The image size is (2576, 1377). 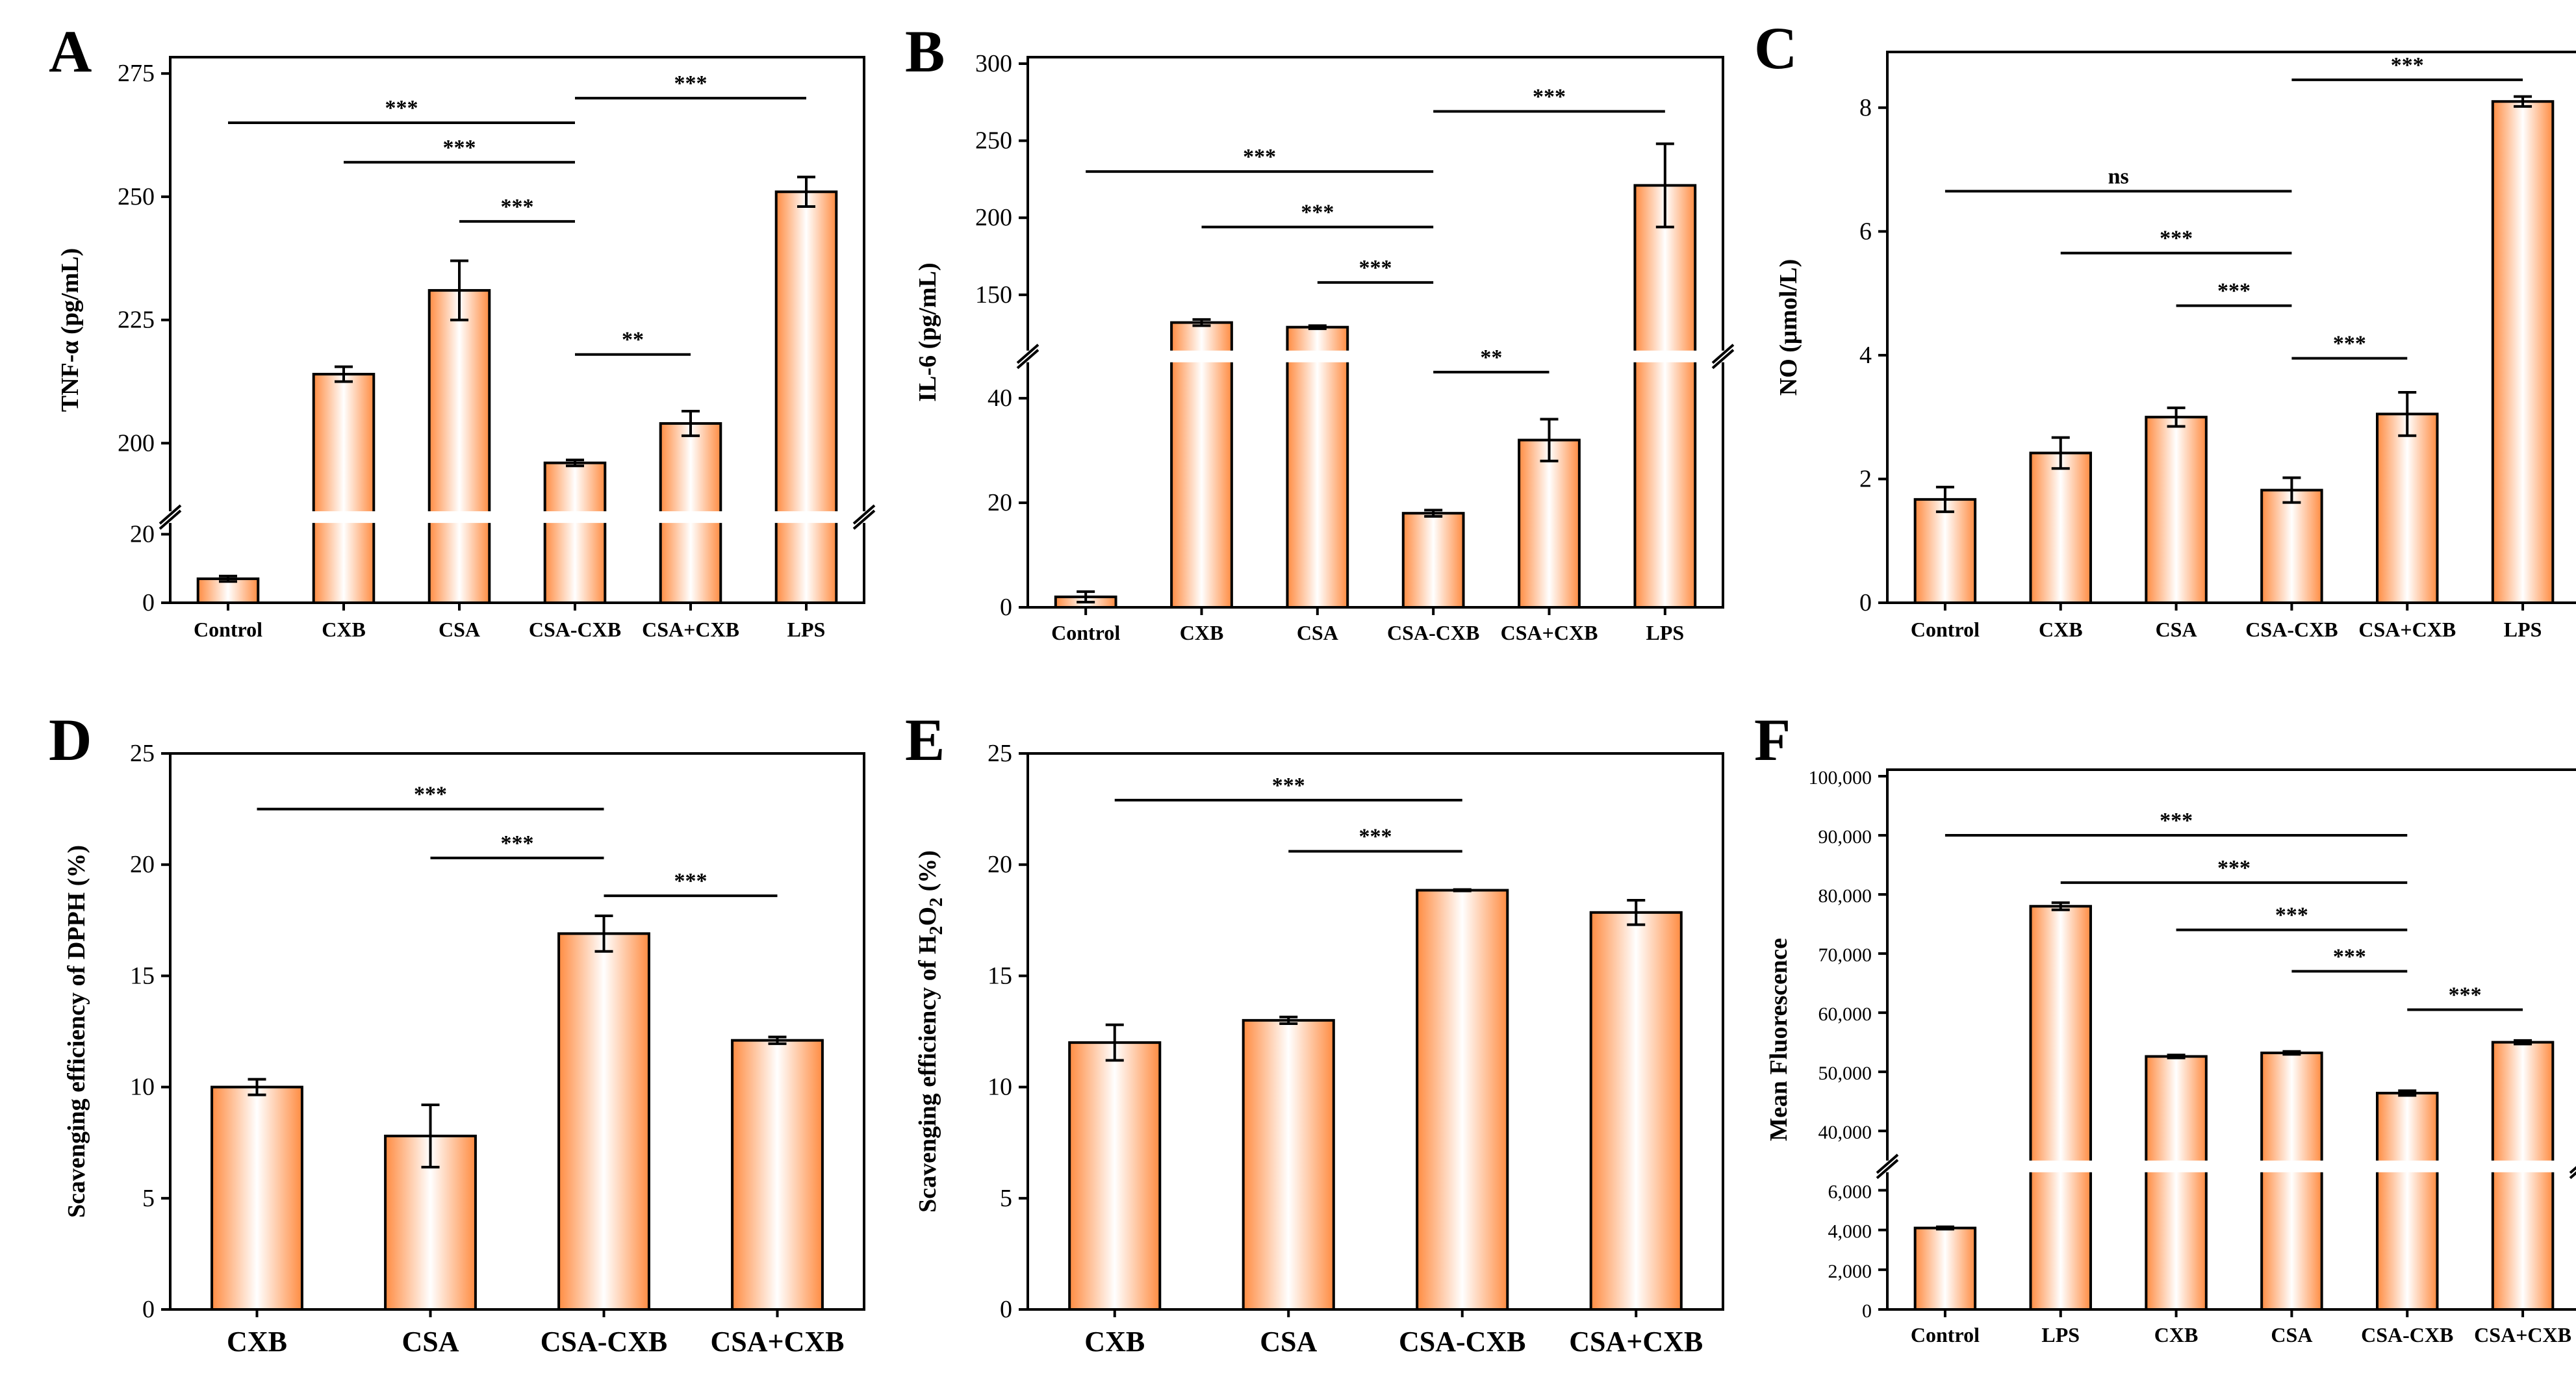 I want to click on y-tick-label: 15, so click(x=142, y=975).